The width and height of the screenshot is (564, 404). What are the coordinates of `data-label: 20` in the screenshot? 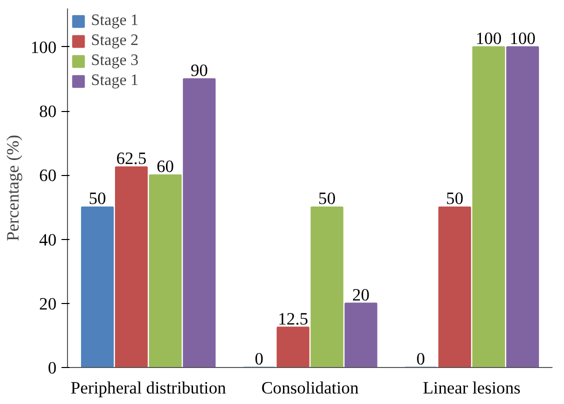 It's located at (361, 294).